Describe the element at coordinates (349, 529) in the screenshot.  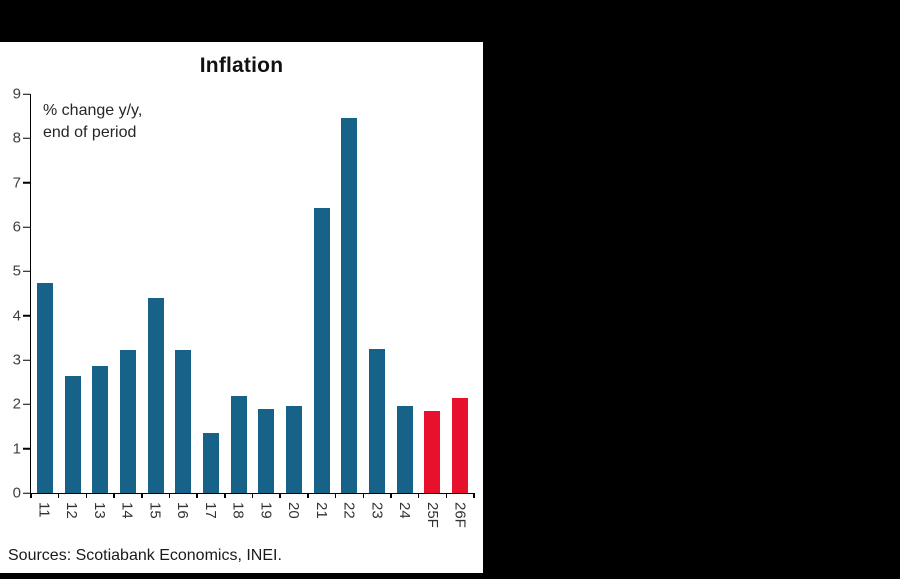
I see `x-label-slot-22: 22` at that location.